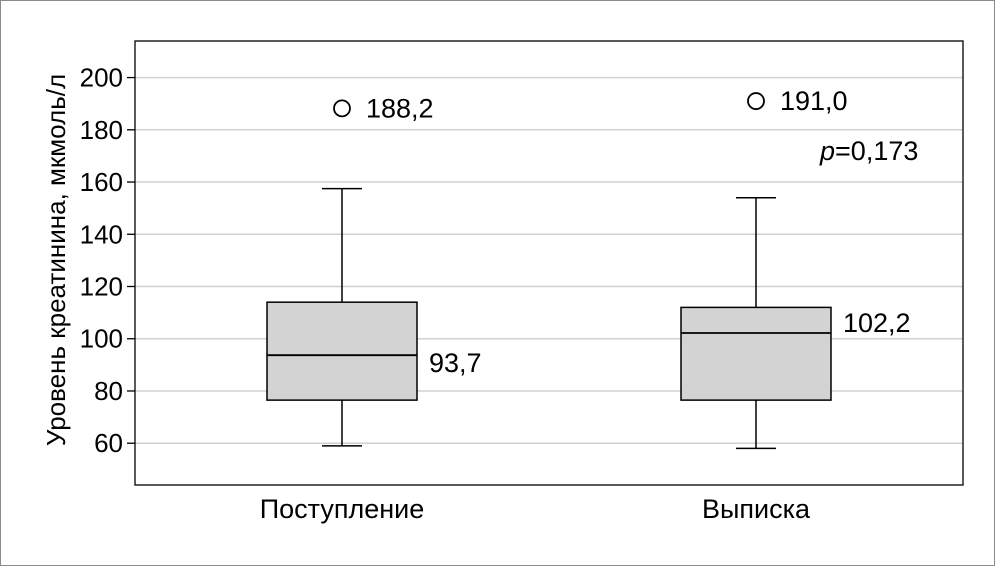  Describe the element at coordinates (535, 509) in the screenshot. I see `x-axis: Поступление Выписка` at that location.